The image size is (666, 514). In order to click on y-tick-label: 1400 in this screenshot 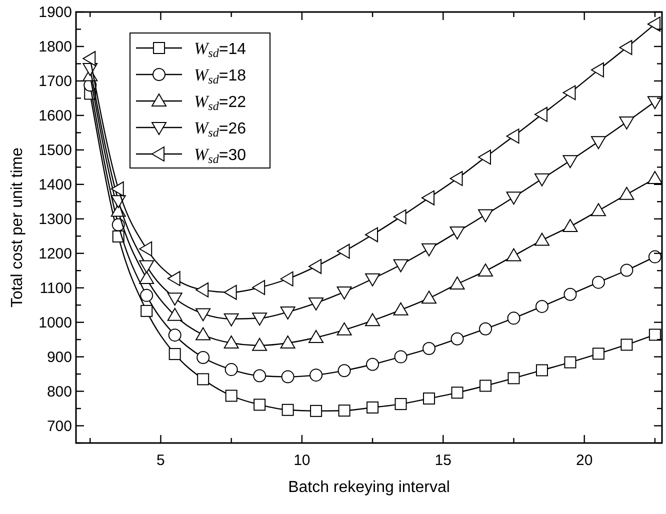, I will do `click(55, 185)`.